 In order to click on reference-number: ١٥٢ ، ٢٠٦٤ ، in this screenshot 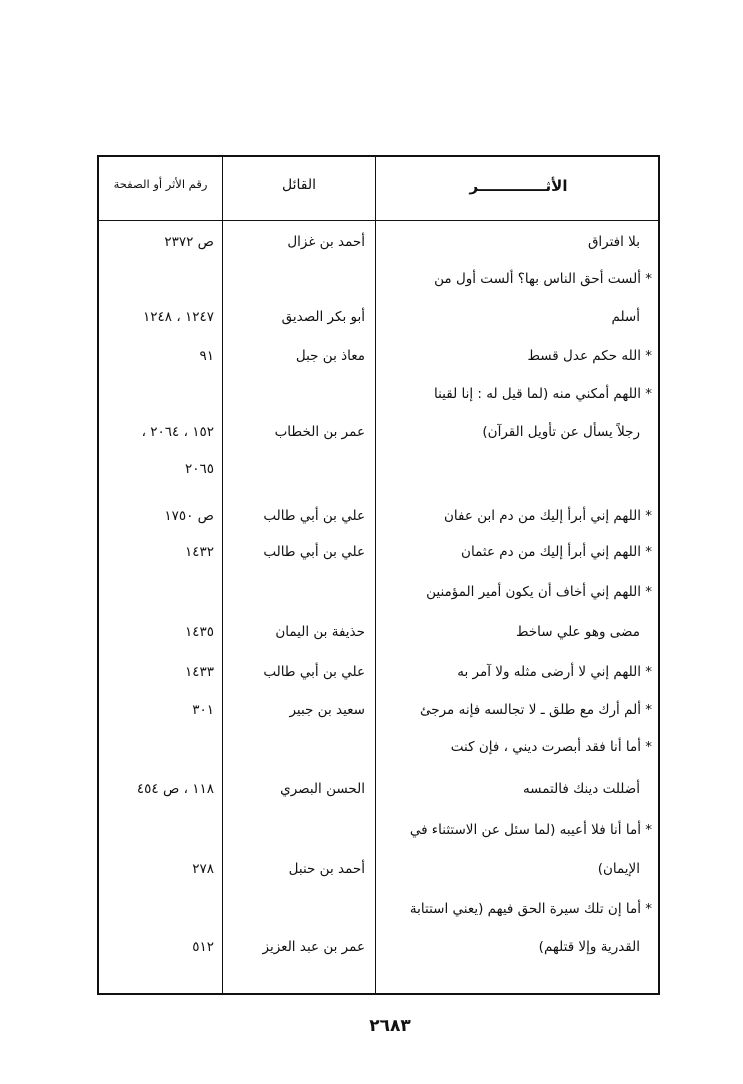, I will do `click(177, 432)`.